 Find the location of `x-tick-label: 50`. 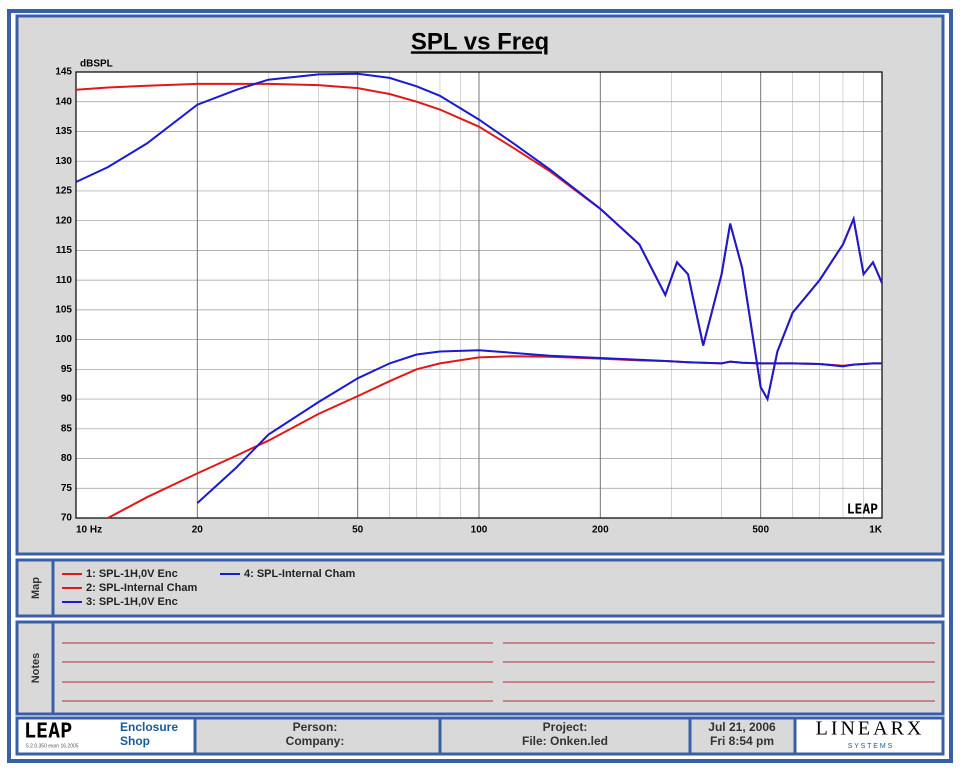

x-tick-label: 50 is located at coordinates (358, 530).